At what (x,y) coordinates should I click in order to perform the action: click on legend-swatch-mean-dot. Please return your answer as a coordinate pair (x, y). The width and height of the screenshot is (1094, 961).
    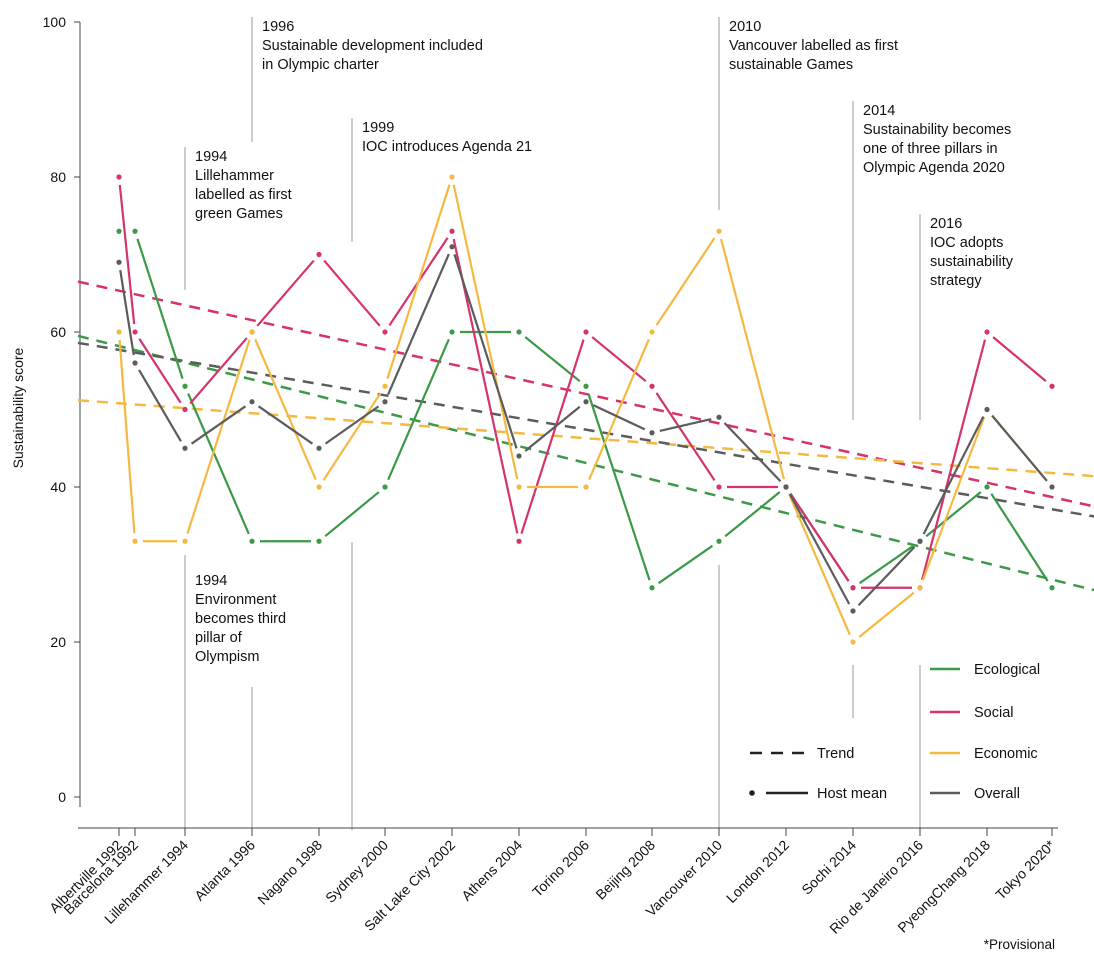
    Looking at the image, I should click on (752, 793).